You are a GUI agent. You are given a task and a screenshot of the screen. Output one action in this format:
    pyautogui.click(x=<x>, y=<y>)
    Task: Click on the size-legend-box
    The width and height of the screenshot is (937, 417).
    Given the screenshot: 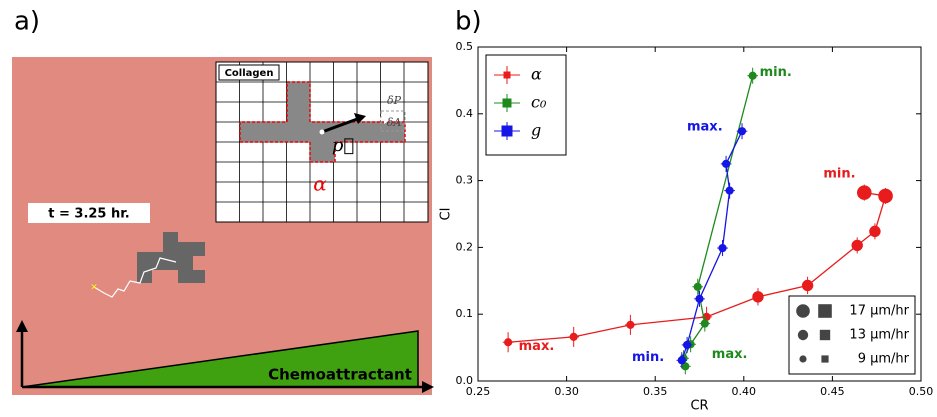 What is the action you would take?
    pyautogui.click(x=852, y=335)
    